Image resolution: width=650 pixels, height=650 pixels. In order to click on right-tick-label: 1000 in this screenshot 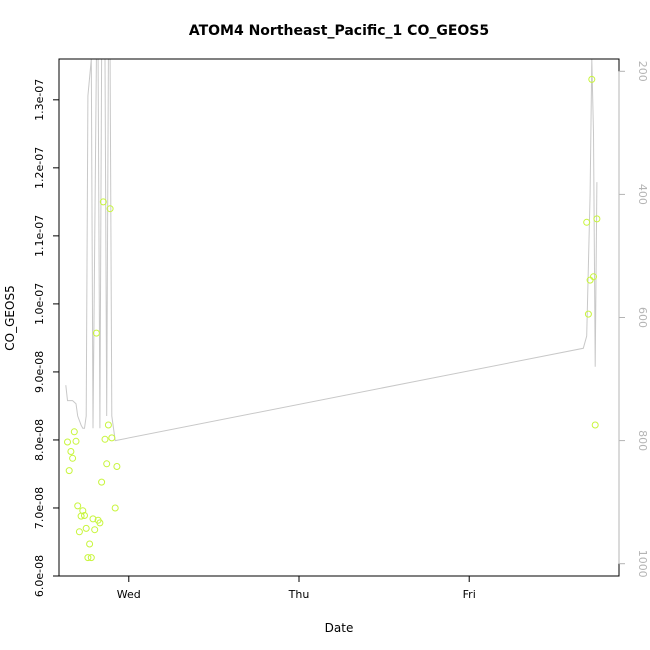, I will do `click(642, 564)`.